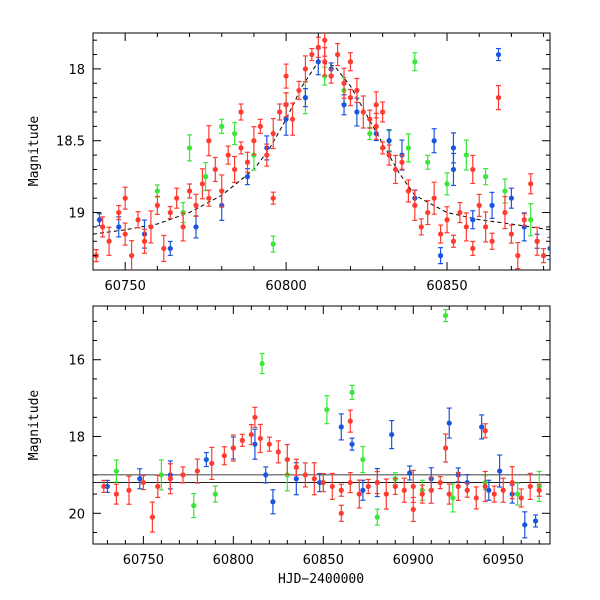 This screenshot has height=600, width=600. Describe the element at coordinates (446, 286) in the screenshot. I see `x-tick-label: 60850` at that location.